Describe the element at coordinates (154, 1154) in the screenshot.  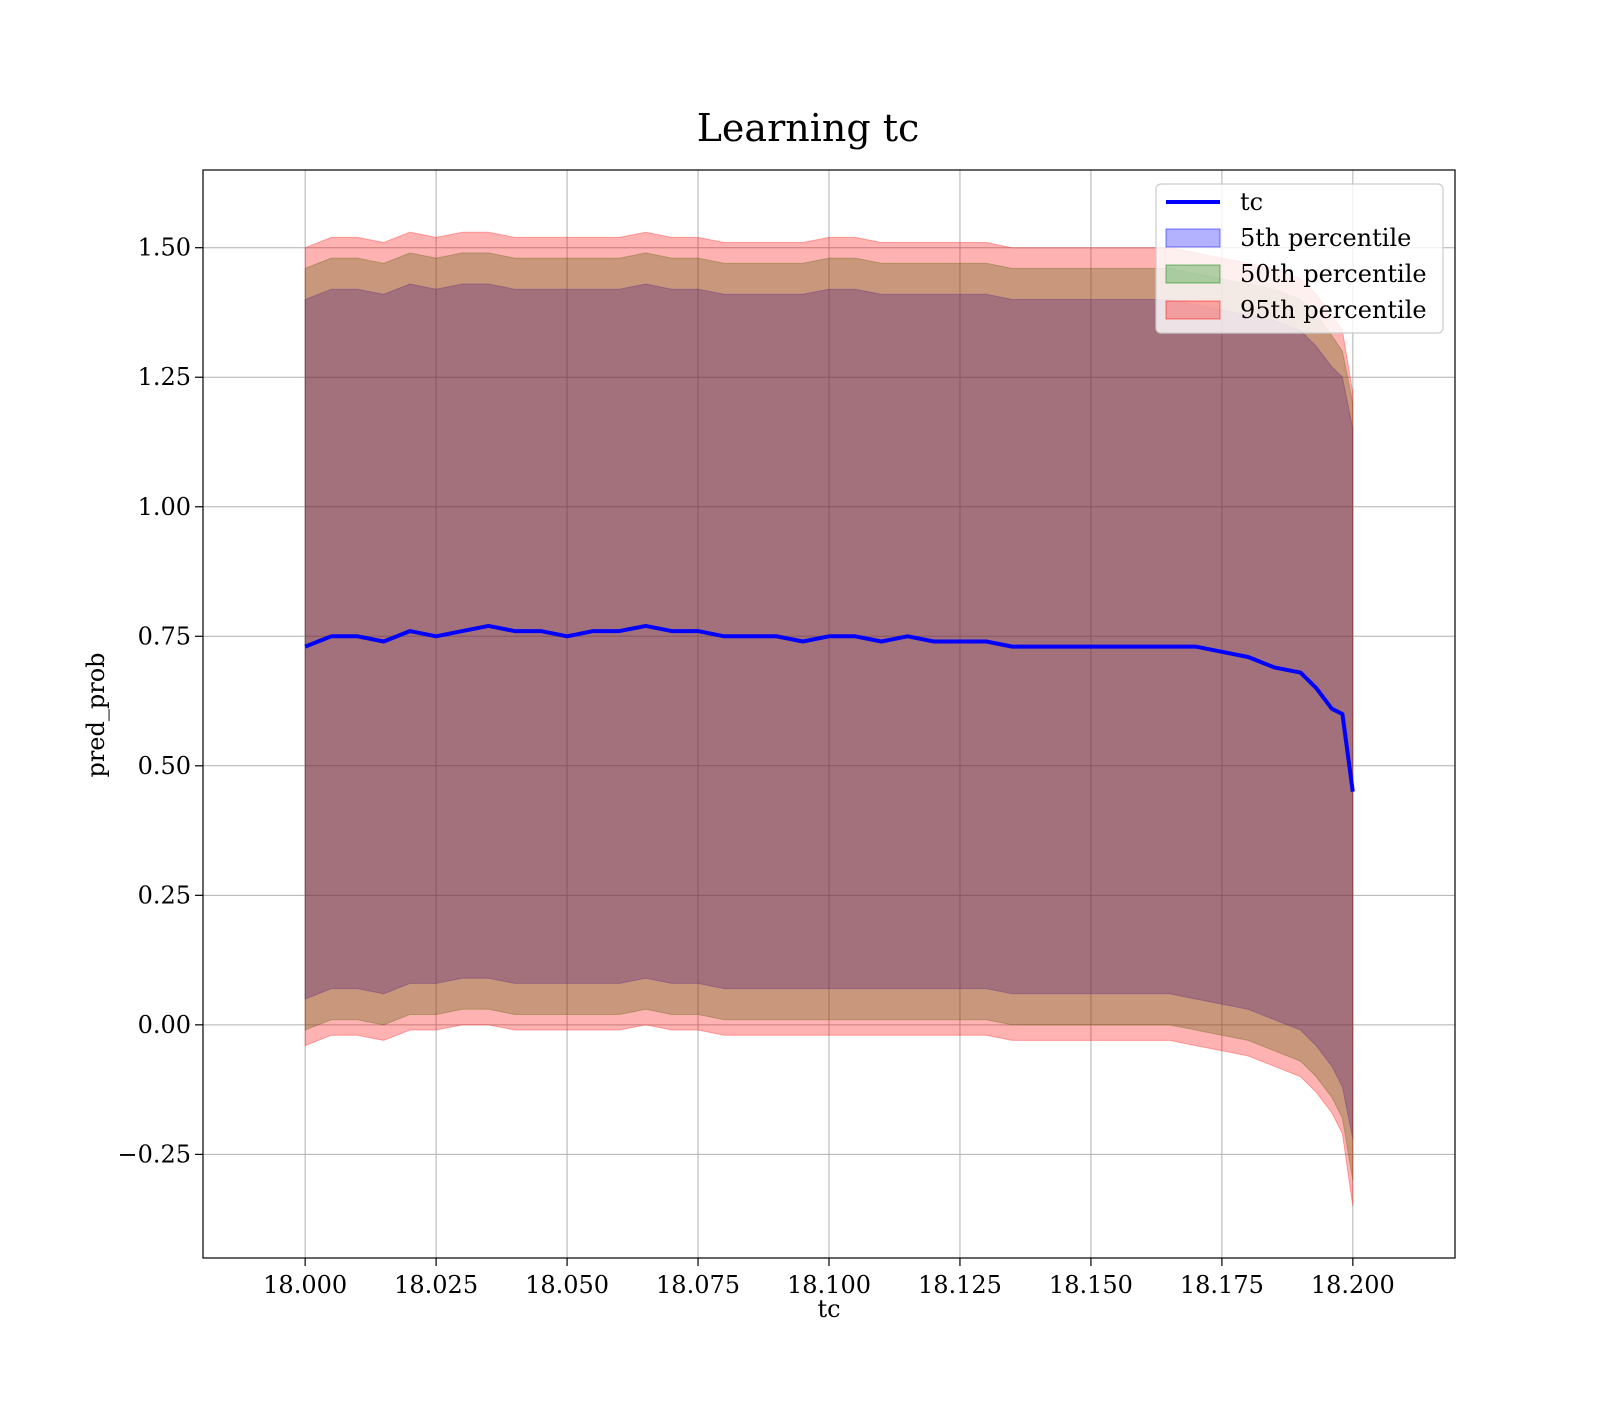
I see `y-tick-label: −0.25` at that location.